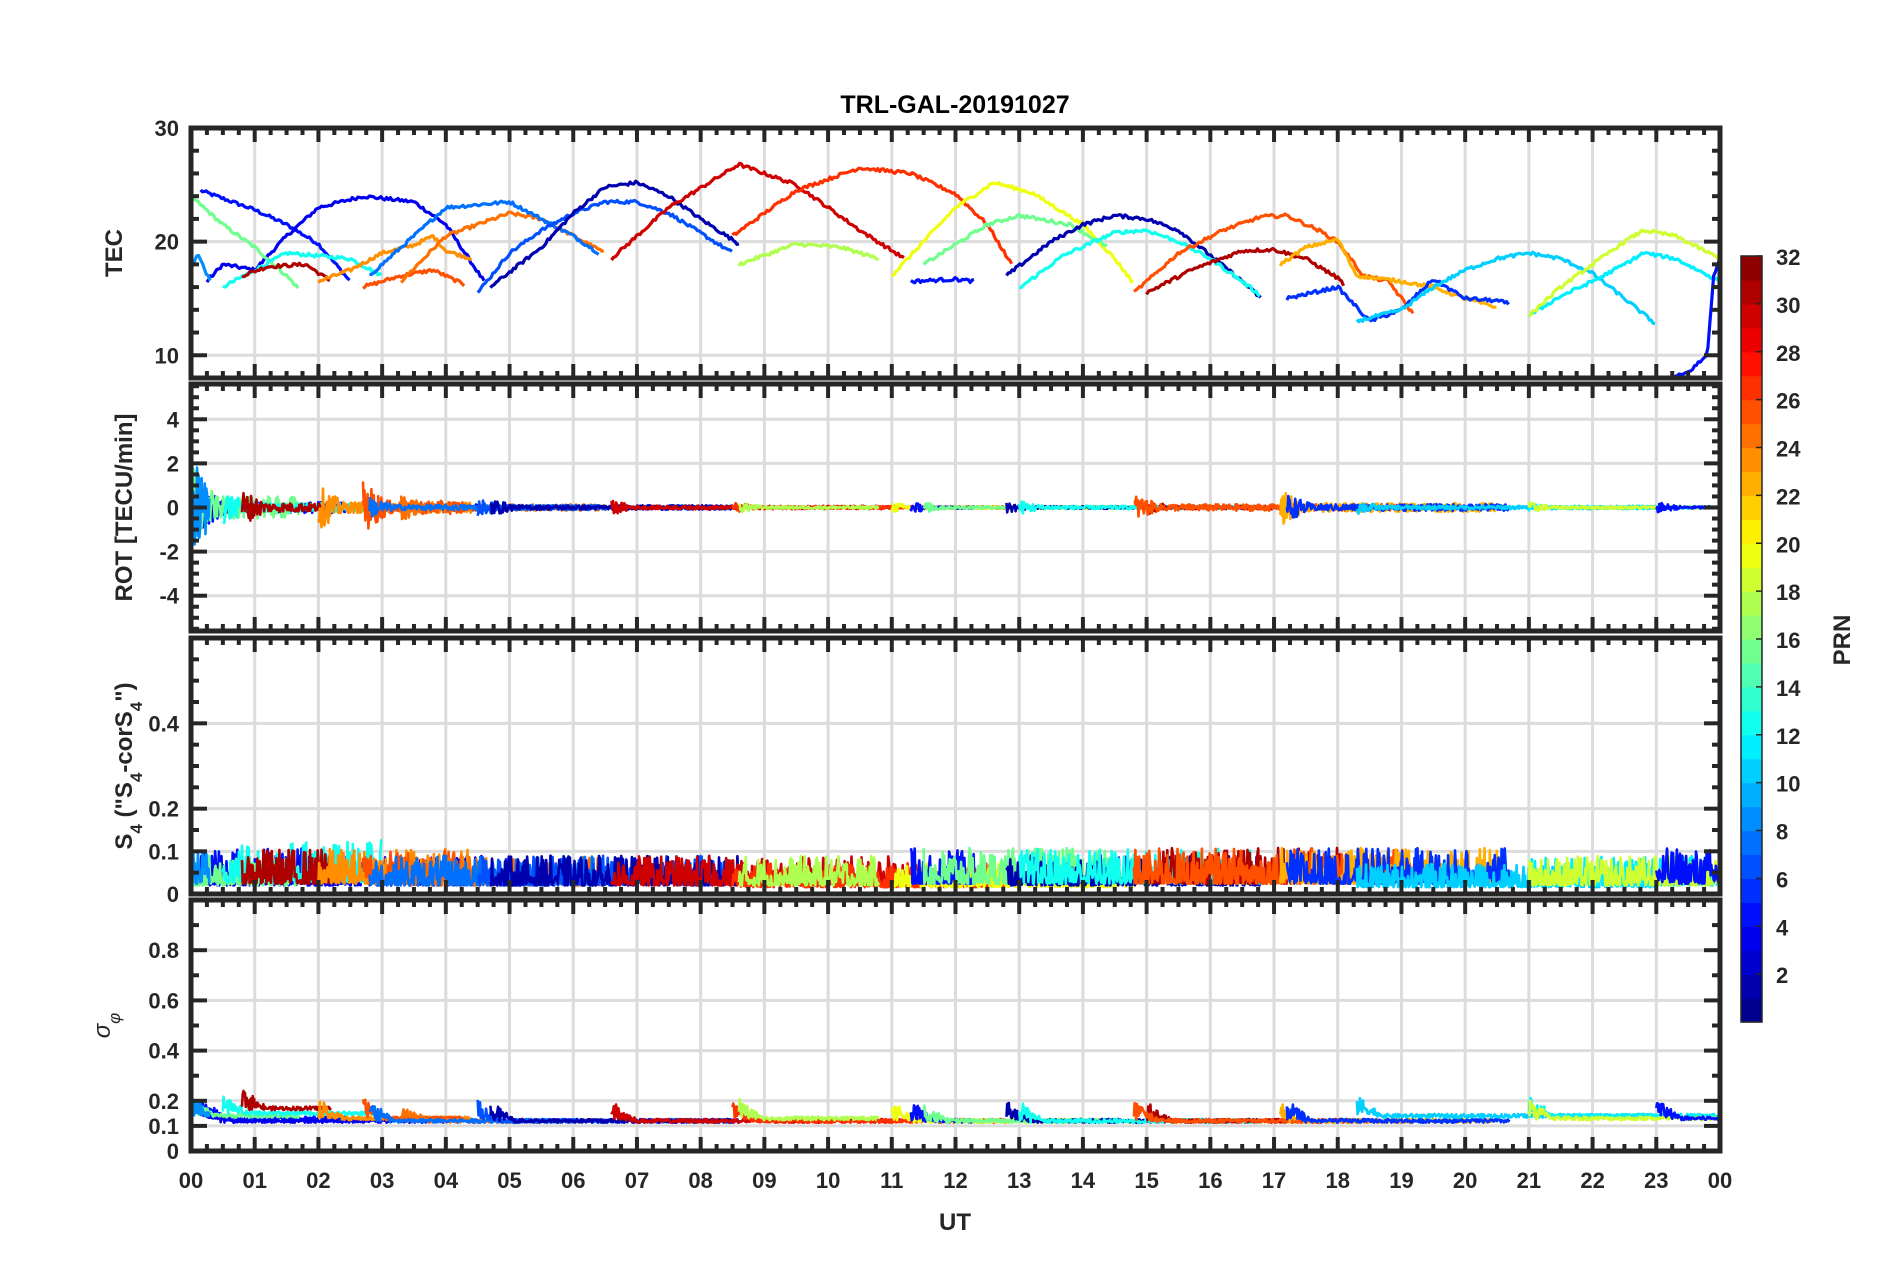 Image resolution: width=1902 pixels, height=1272 pixels. I want to click on colorbar-tick-label: 14, so click(1788, 688).